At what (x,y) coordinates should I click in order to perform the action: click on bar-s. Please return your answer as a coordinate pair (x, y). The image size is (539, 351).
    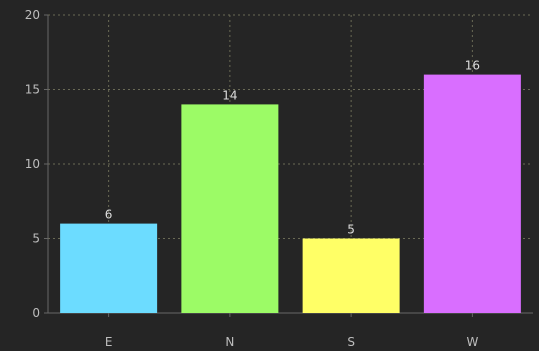
    Looking at the image, I should click on (351, 275).